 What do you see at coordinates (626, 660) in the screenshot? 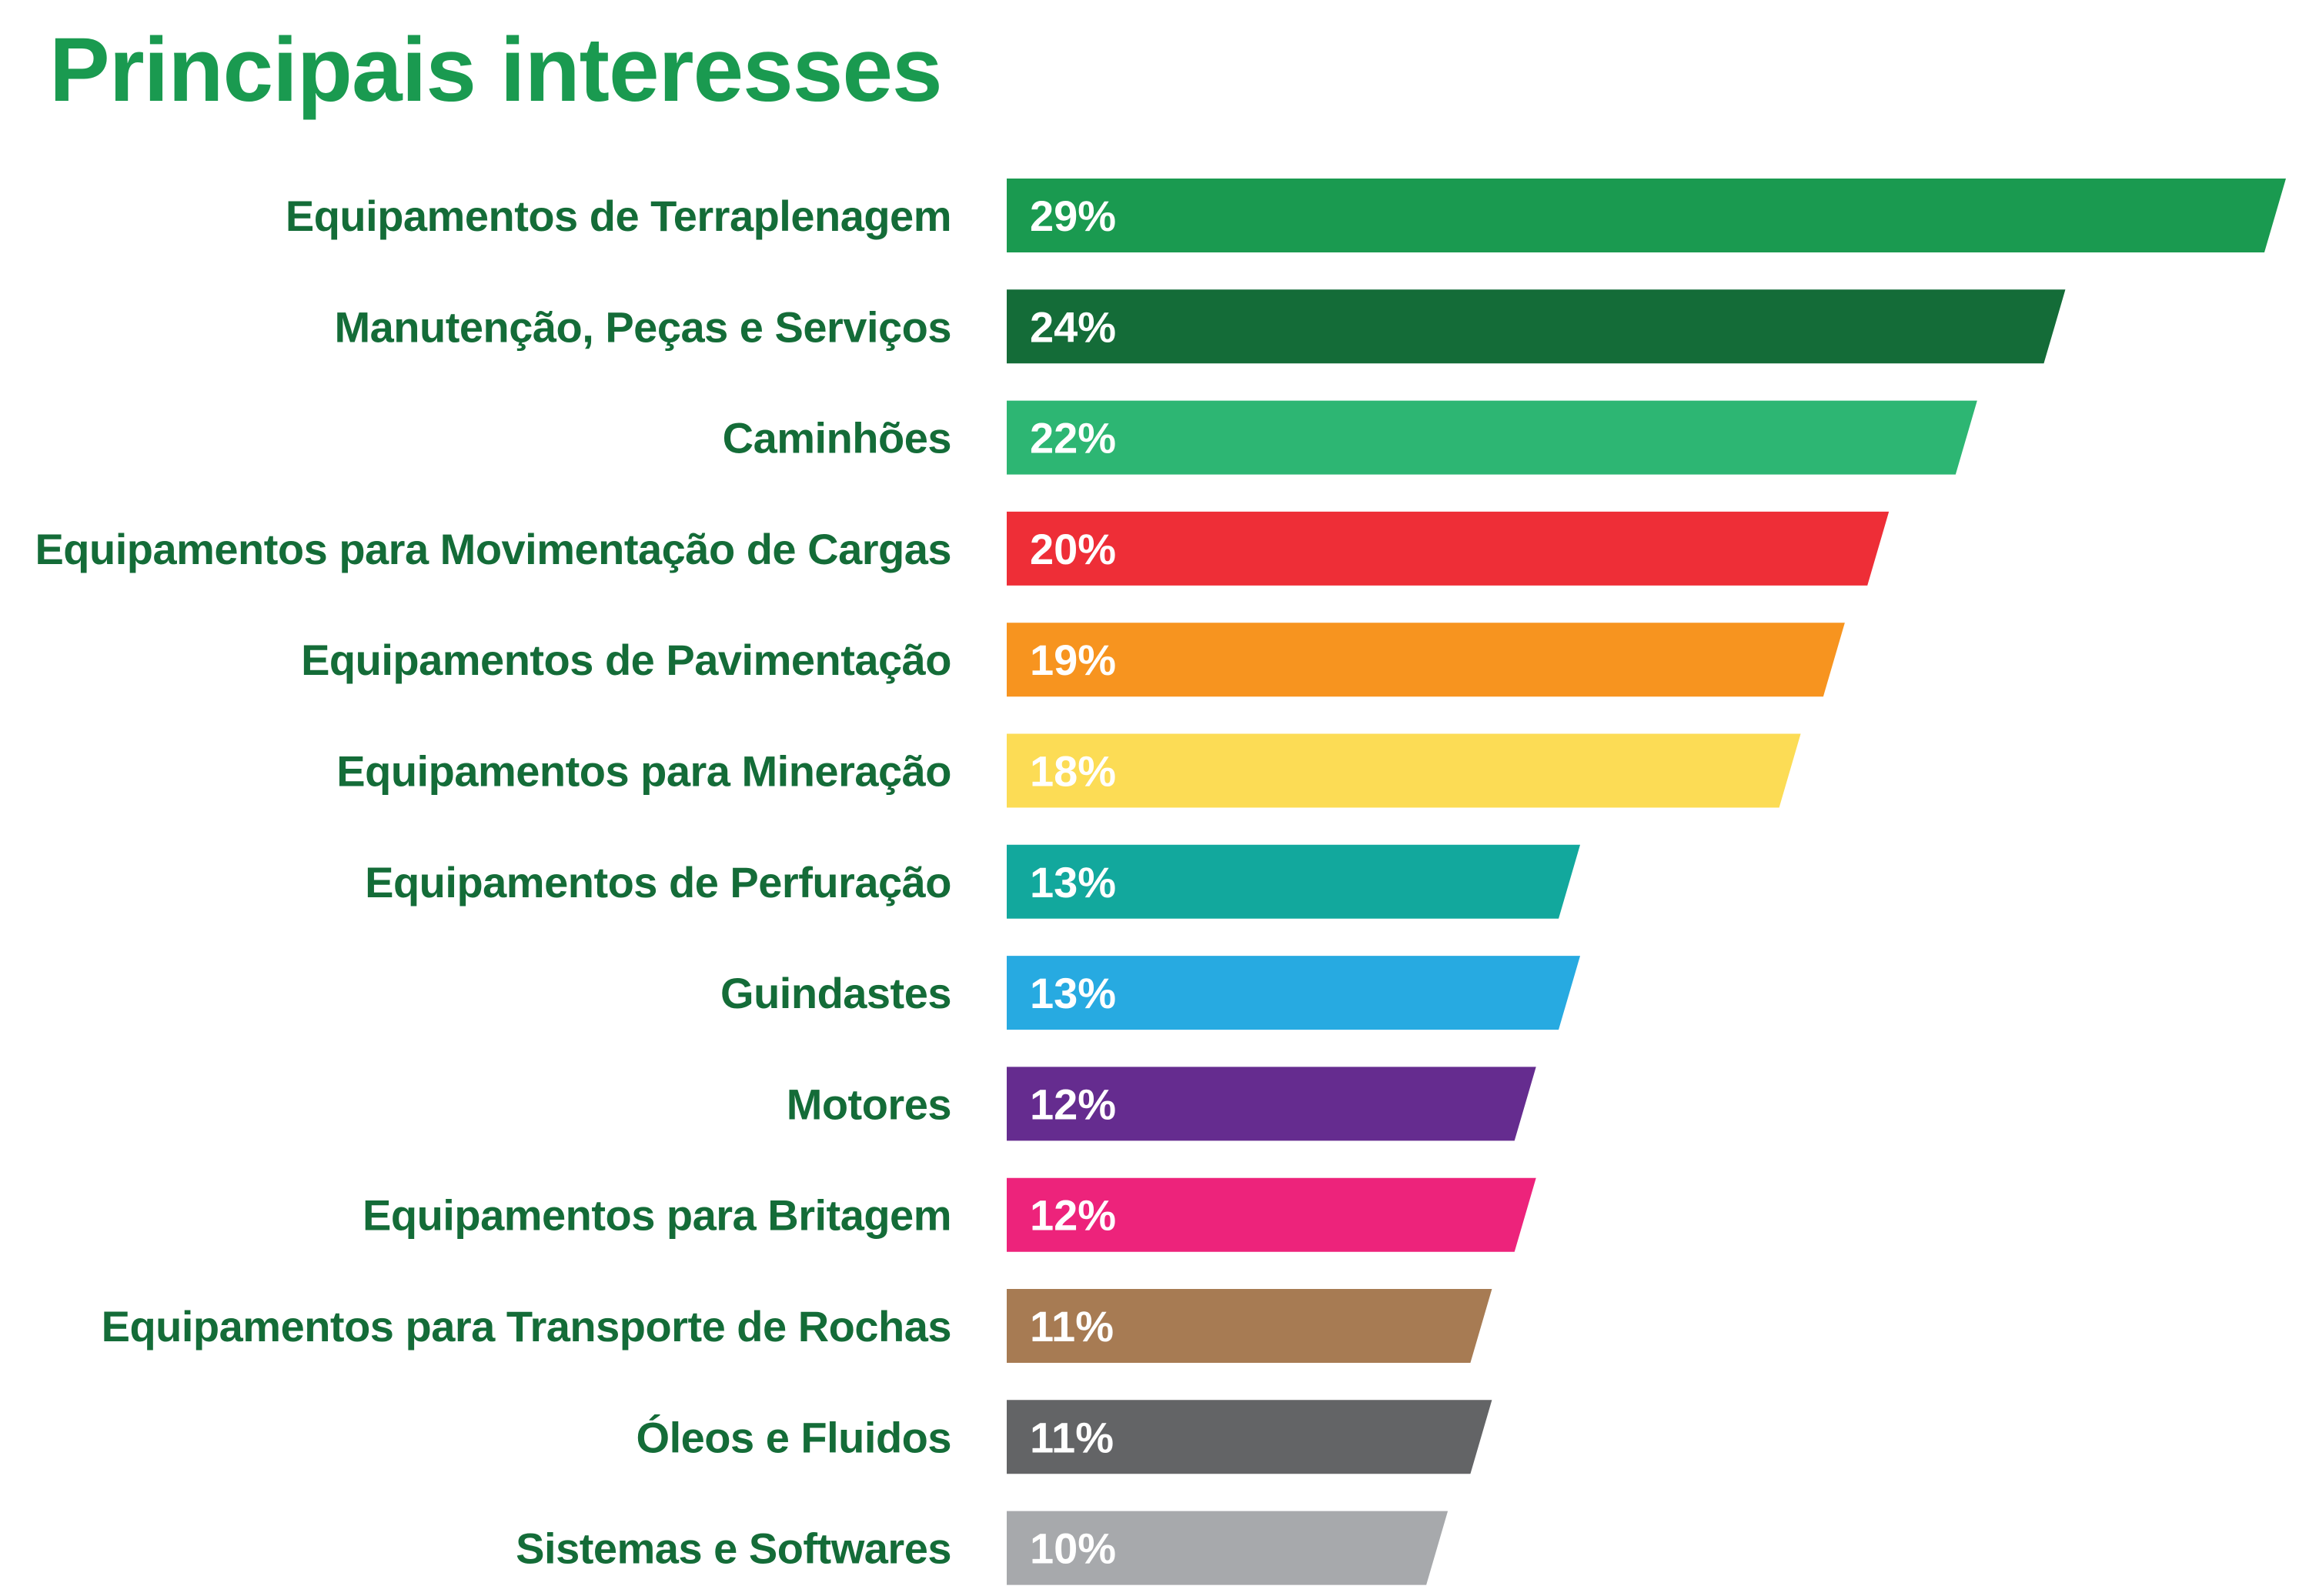
I see `category-label: Equipamentos de Pavimentação` at bounding box center [626, 660].